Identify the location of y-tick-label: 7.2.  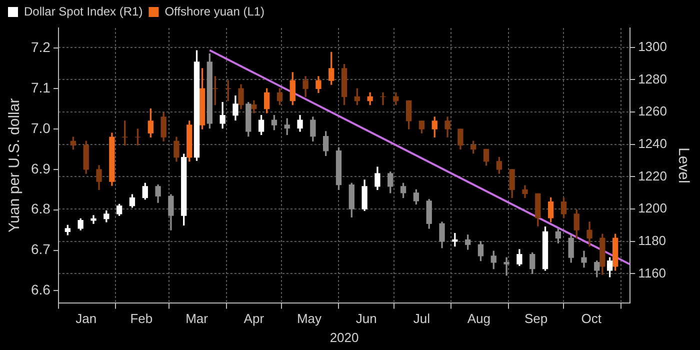
(40, 47).